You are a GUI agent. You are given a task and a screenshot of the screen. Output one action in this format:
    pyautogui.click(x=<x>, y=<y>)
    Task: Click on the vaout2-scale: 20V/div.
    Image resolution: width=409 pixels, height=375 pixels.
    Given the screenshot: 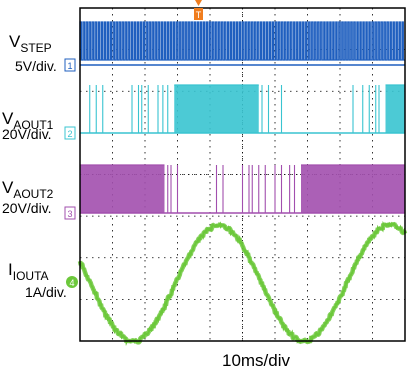 What is the action you would take?
    pyautogui.click(x=27, y=208)
    